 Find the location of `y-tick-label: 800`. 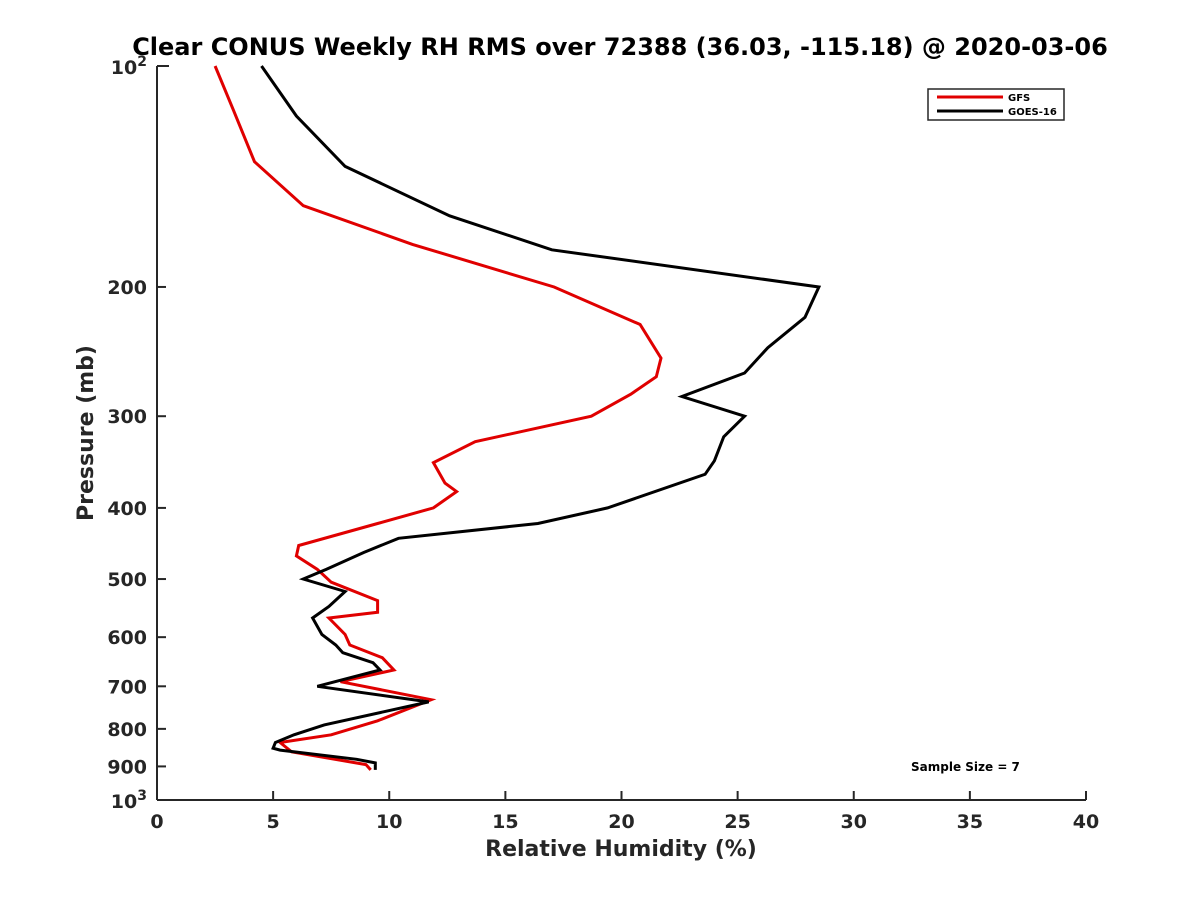

y-tick-label: 800 is located at coordinates (127, 730).